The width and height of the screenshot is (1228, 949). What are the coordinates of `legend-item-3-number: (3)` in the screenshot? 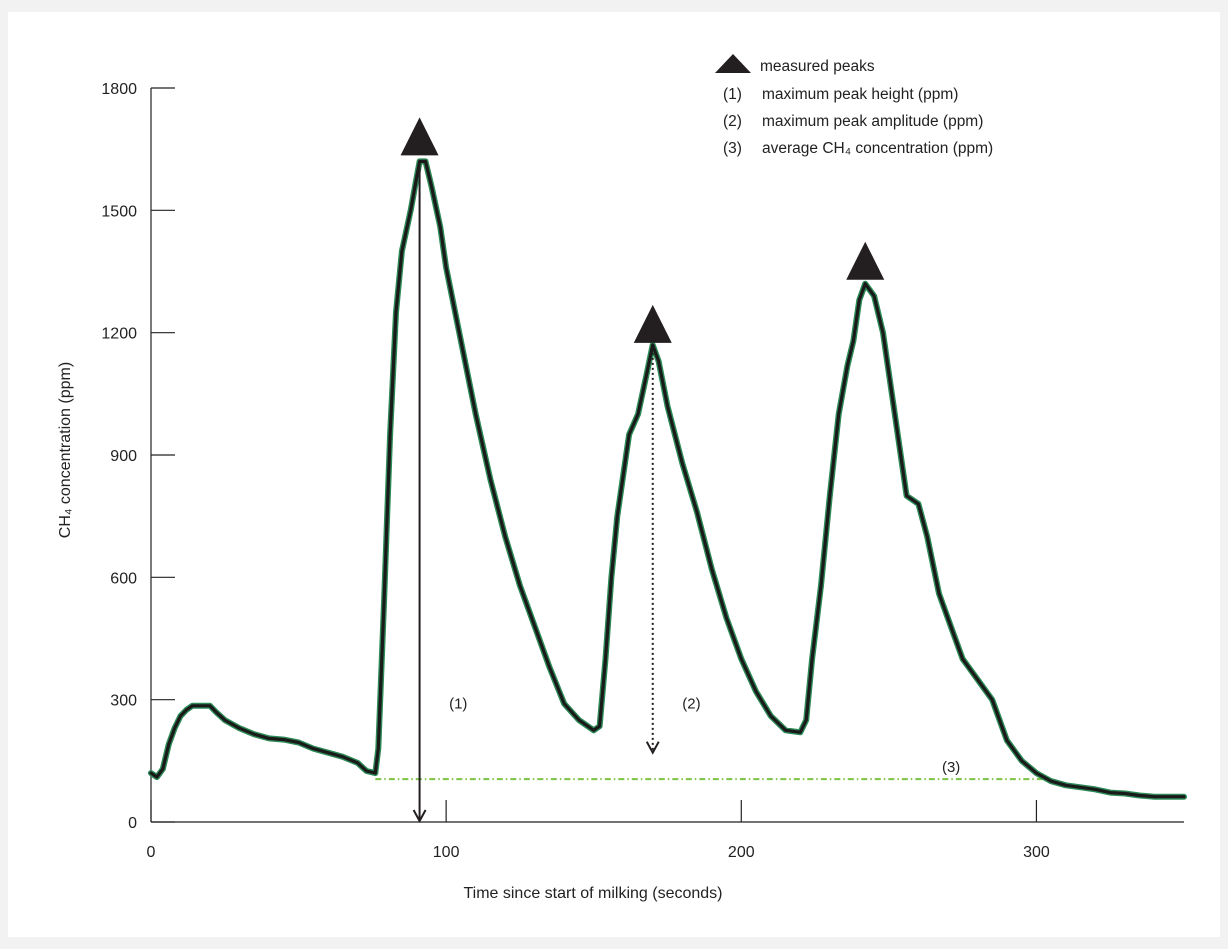 It's located at (732, 148).